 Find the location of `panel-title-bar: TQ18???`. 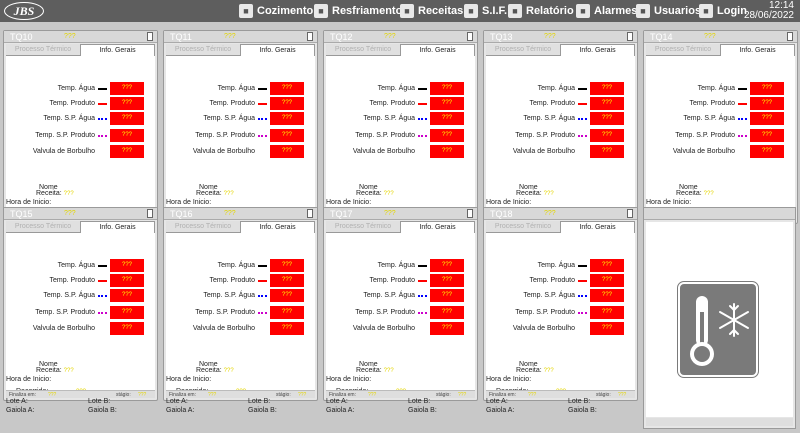

panel-title-bar: TQ18??? is located at coordinates (560, 214).